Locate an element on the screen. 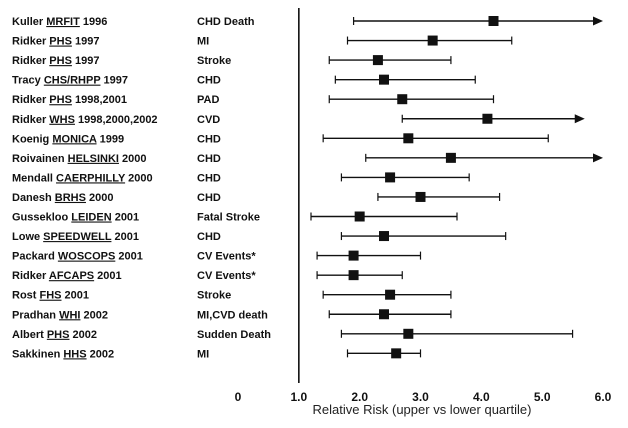 The image size is (628, 428). study-label: Ridker PHS 1998,2001 is located at coordinates (69, 100).